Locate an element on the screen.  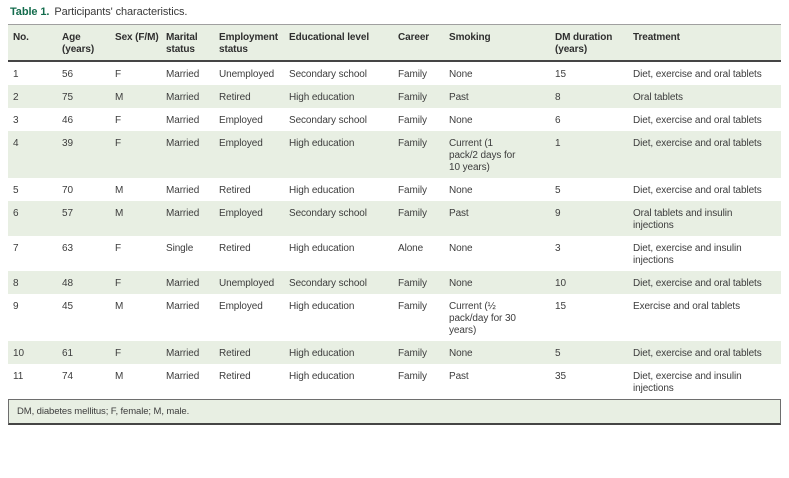
table-cell: 11 is located at coordinates (18, 376).